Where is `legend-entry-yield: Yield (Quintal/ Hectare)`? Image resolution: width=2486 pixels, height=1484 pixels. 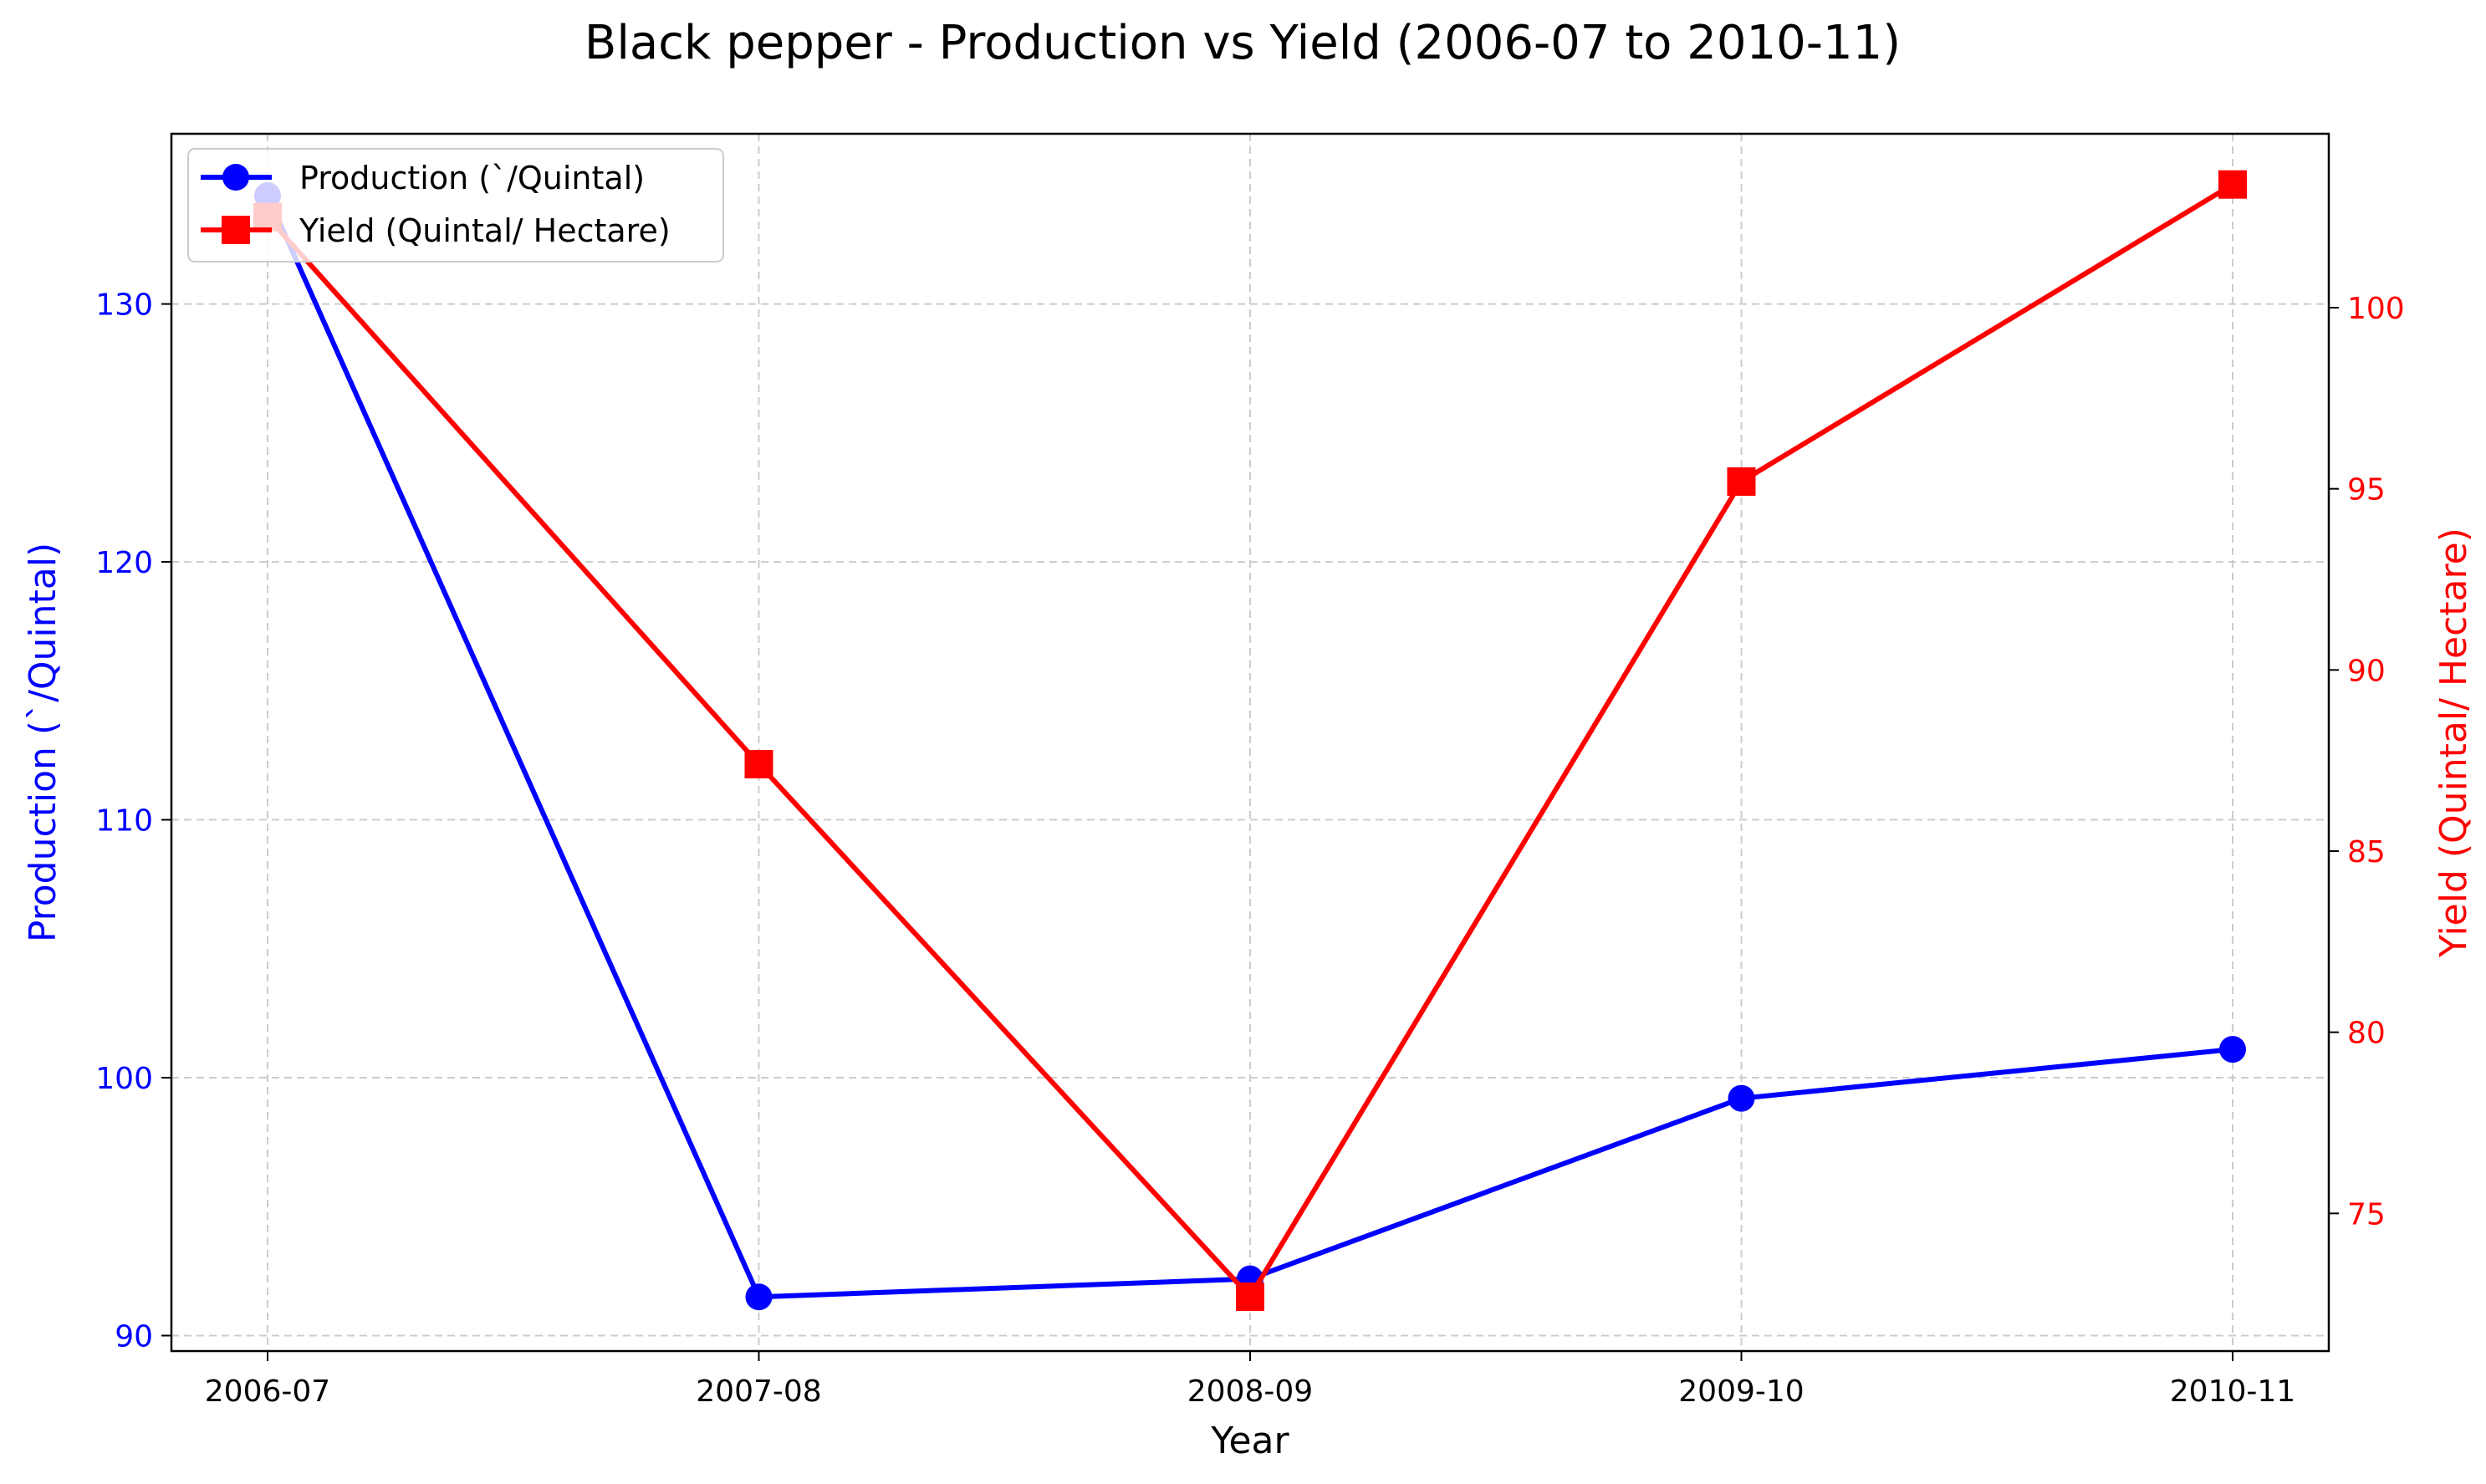
legend-entry-yield: Yield (Quintal/ Hectare) is located at coordinates (436, 230).